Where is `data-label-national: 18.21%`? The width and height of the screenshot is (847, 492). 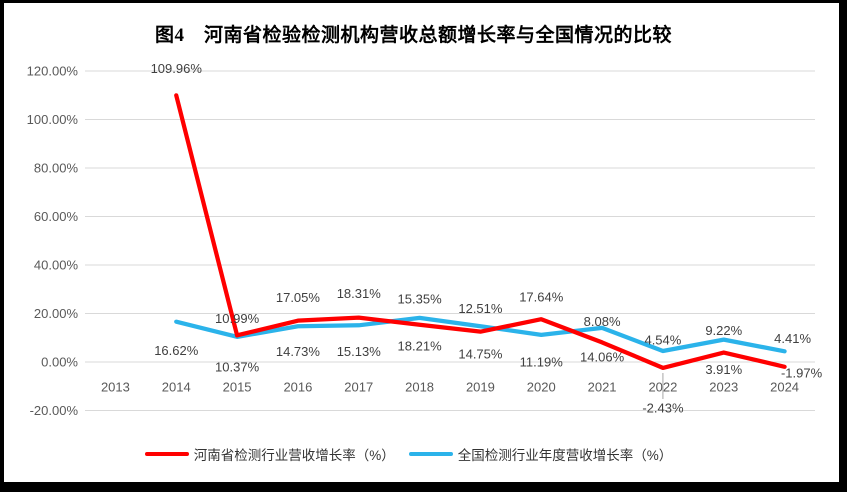
data-label-national: 18.21% is located at coordinates (420, 345).